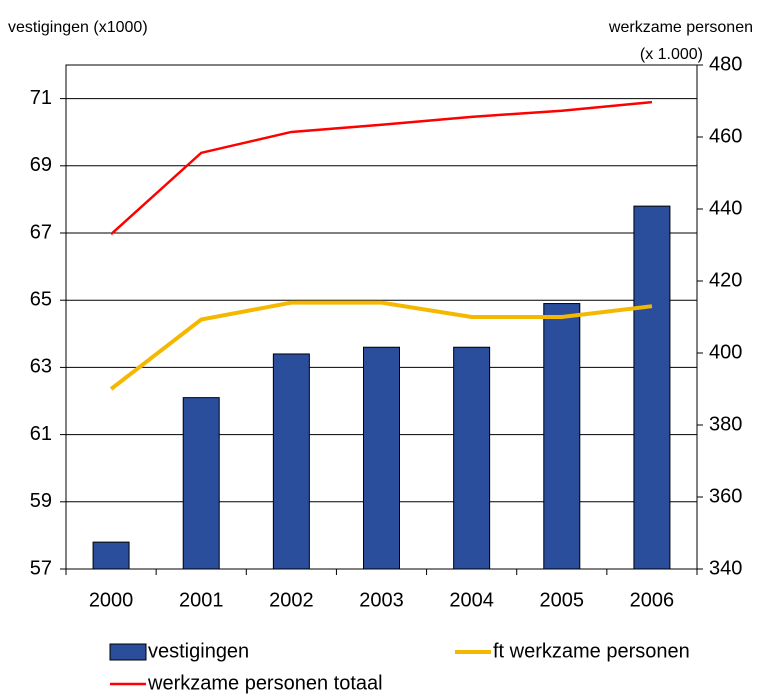  What do you see at coordinates (198, 651) in the screenshot?
I see `legend-label: vestigingen` at bounding box center [198, 651].